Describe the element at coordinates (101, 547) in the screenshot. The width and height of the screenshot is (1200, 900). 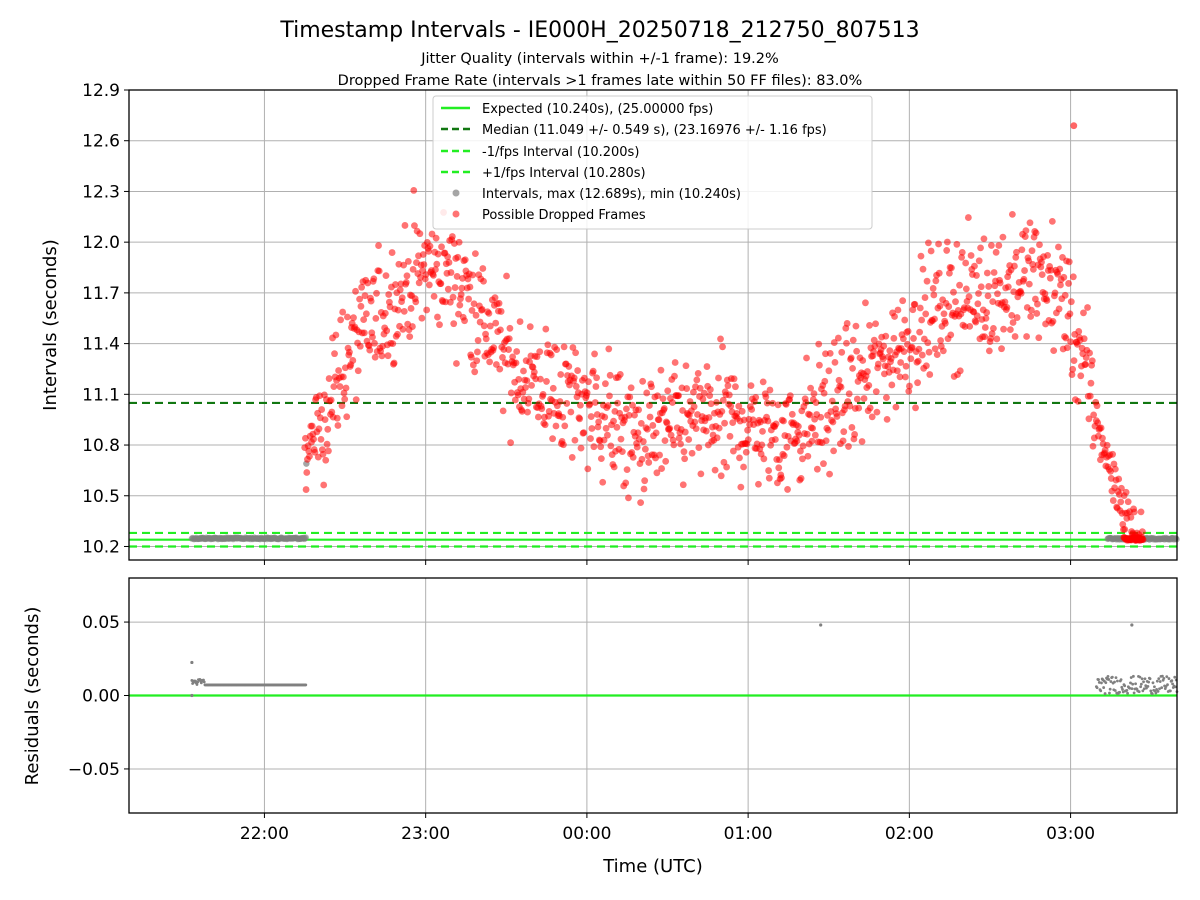
I see `top-y-tick-label: 10.2` at that location.